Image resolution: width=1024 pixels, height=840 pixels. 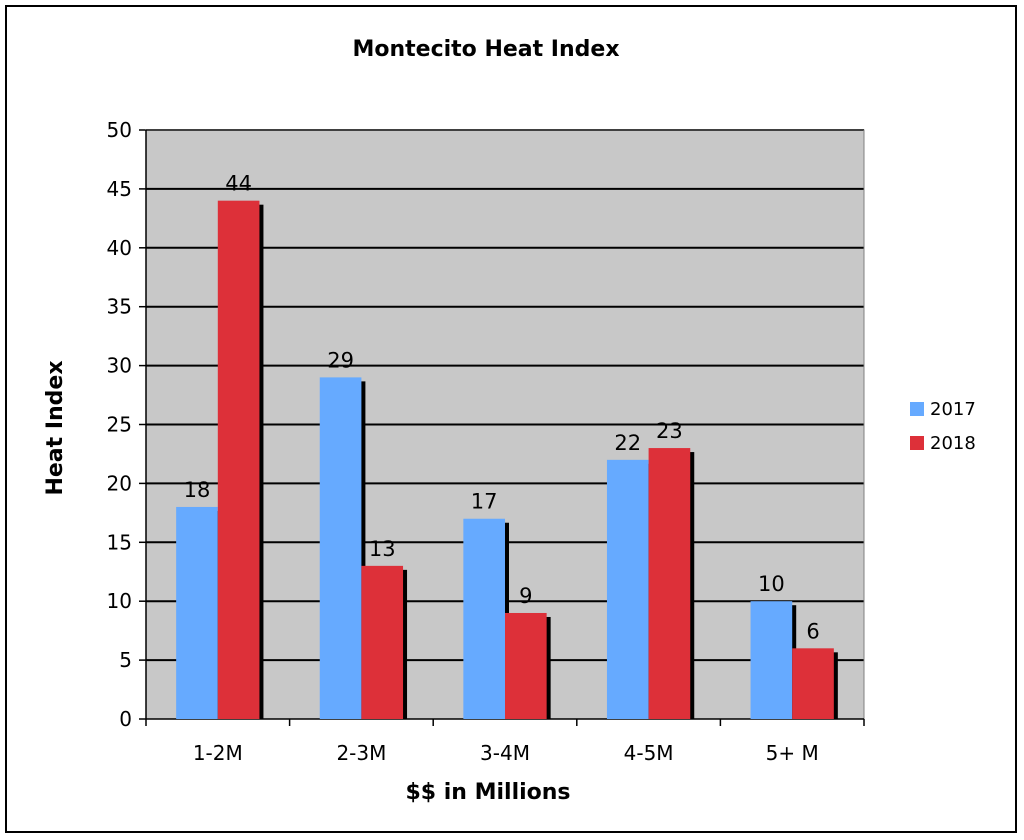 What do you see at coordinates (526, 665) in the screenshot?
I see `bar-2018-3-4M` at bounding box center [526, 665].